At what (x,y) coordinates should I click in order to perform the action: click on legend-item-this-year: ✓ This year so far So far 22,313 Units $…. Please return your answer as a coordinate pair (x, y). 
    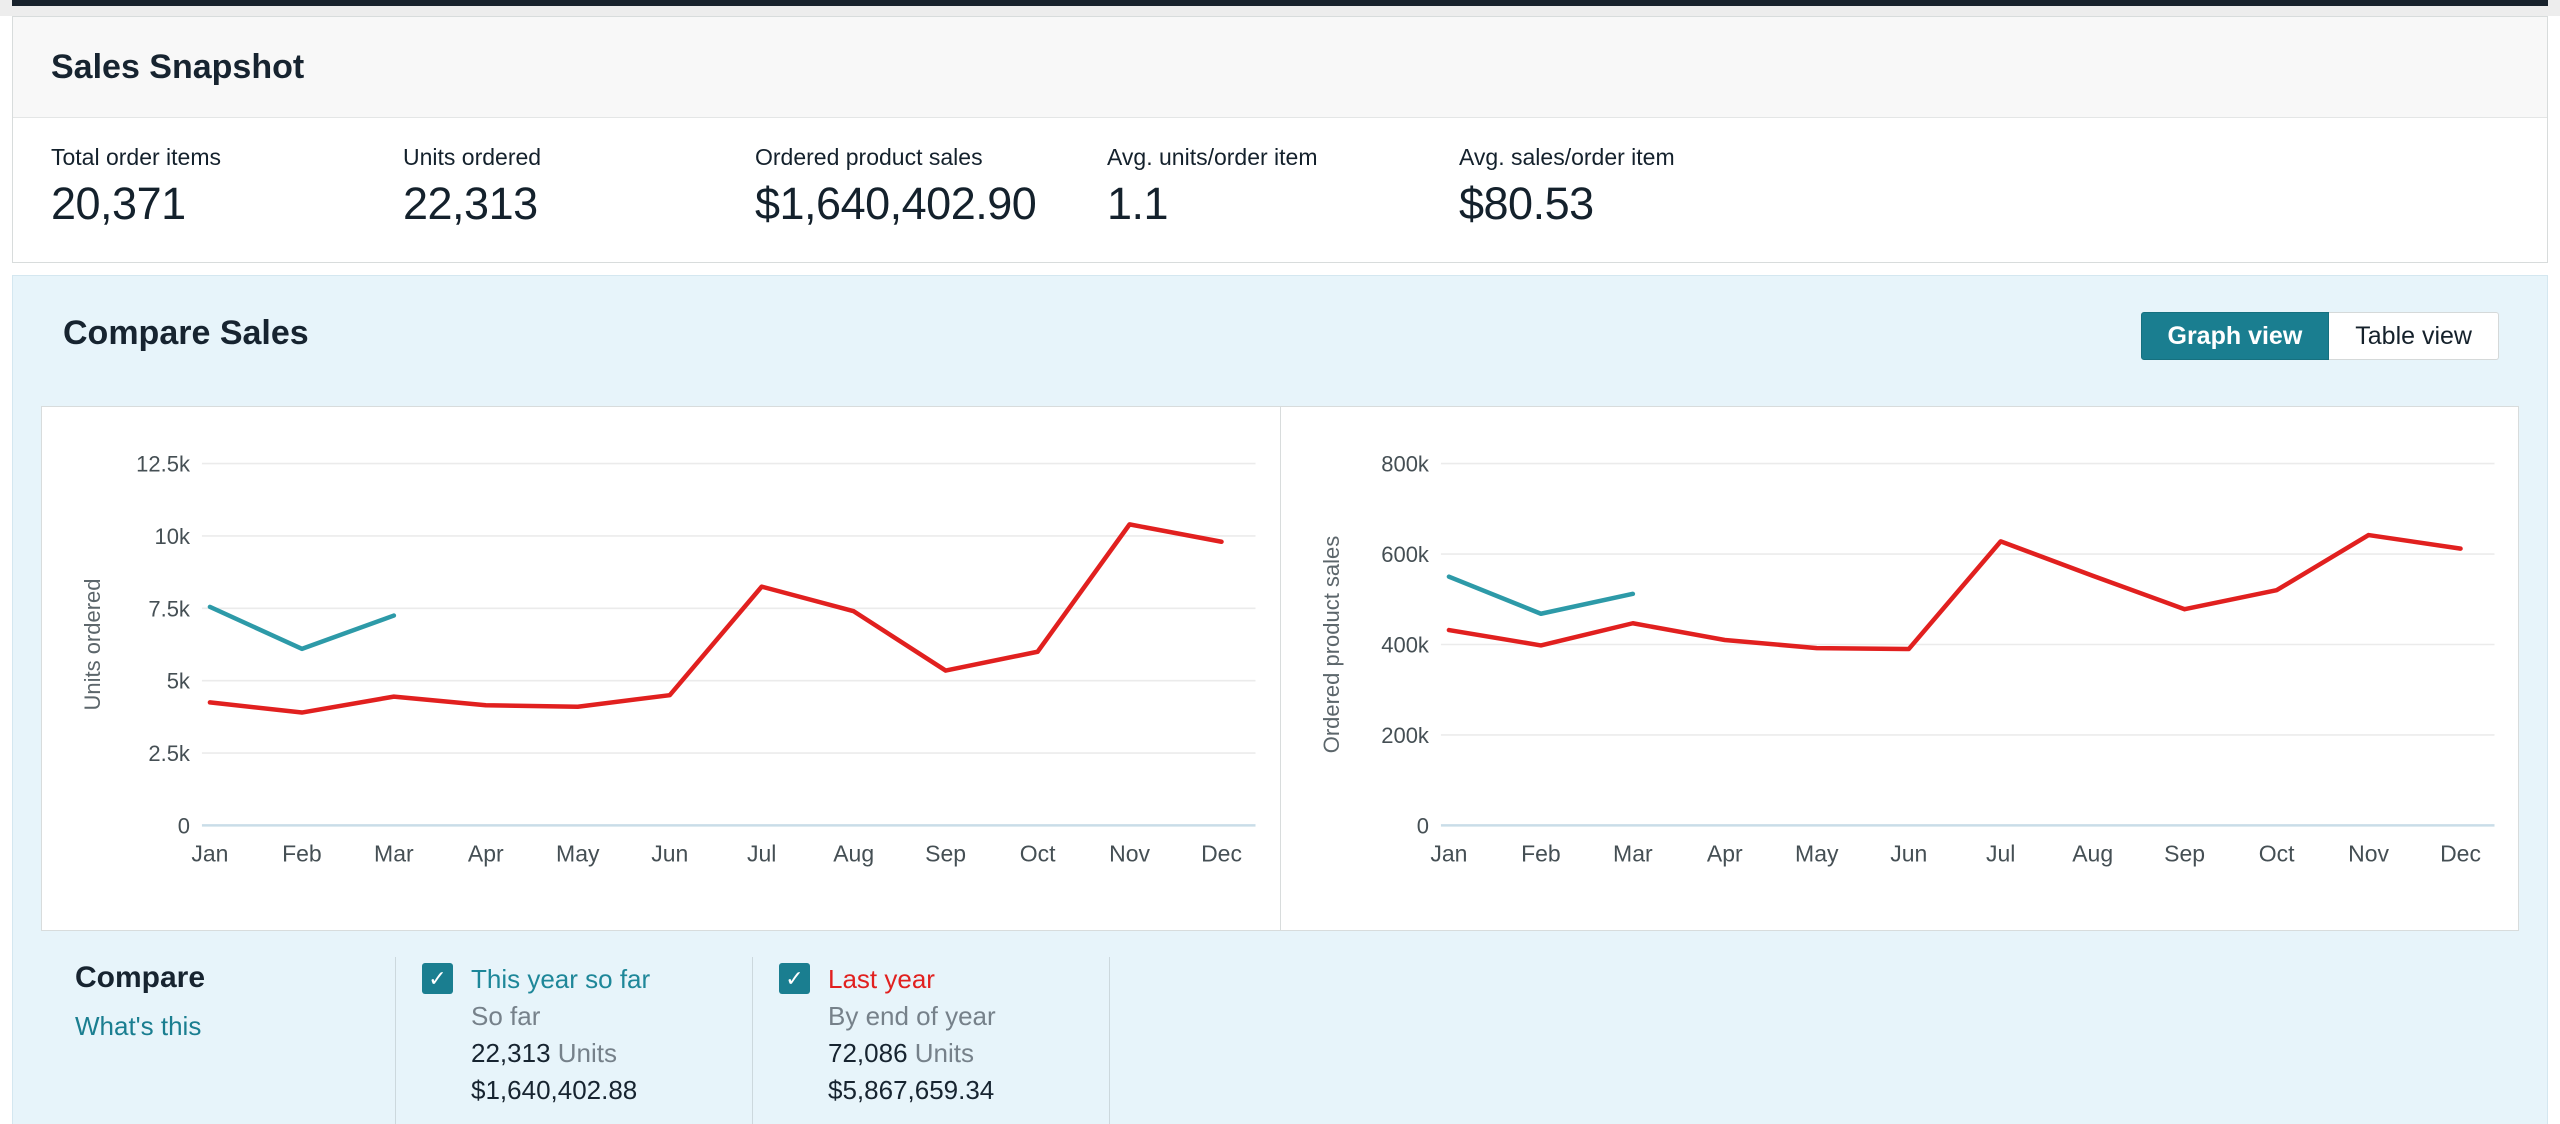
    Looking at the image, I should click on (573, 1040).